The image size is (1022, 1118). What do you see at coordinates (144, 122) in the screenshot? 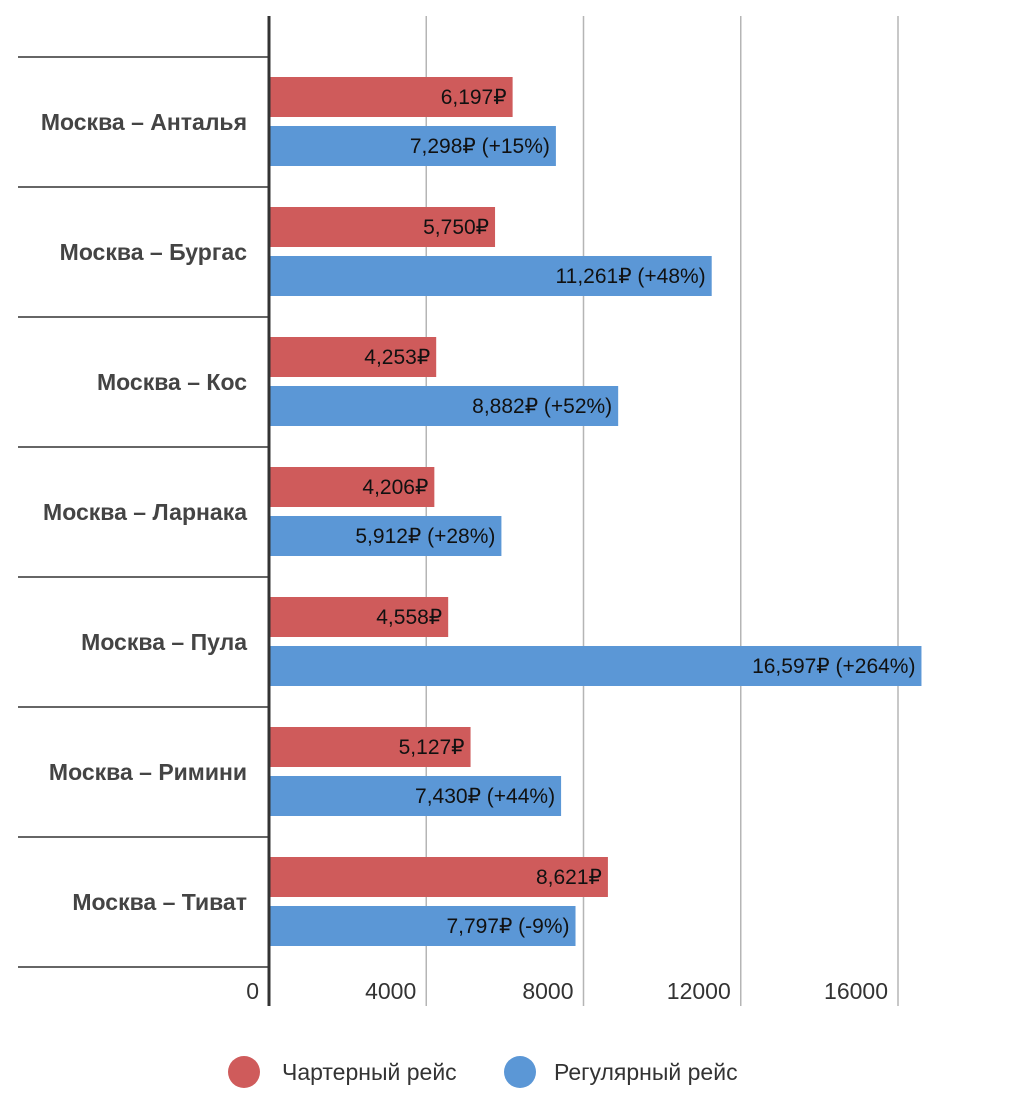
I see `category-label: Москва – Анталья` at bounding box center [144, 122].